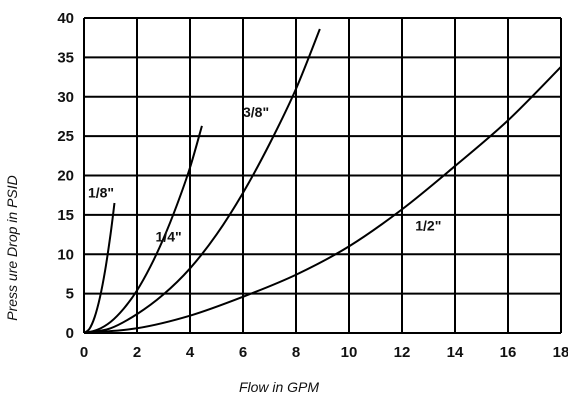  Describe the element at coordinates (508, 352) in the screenshot. I see `x-tick-16: 16` at that location.